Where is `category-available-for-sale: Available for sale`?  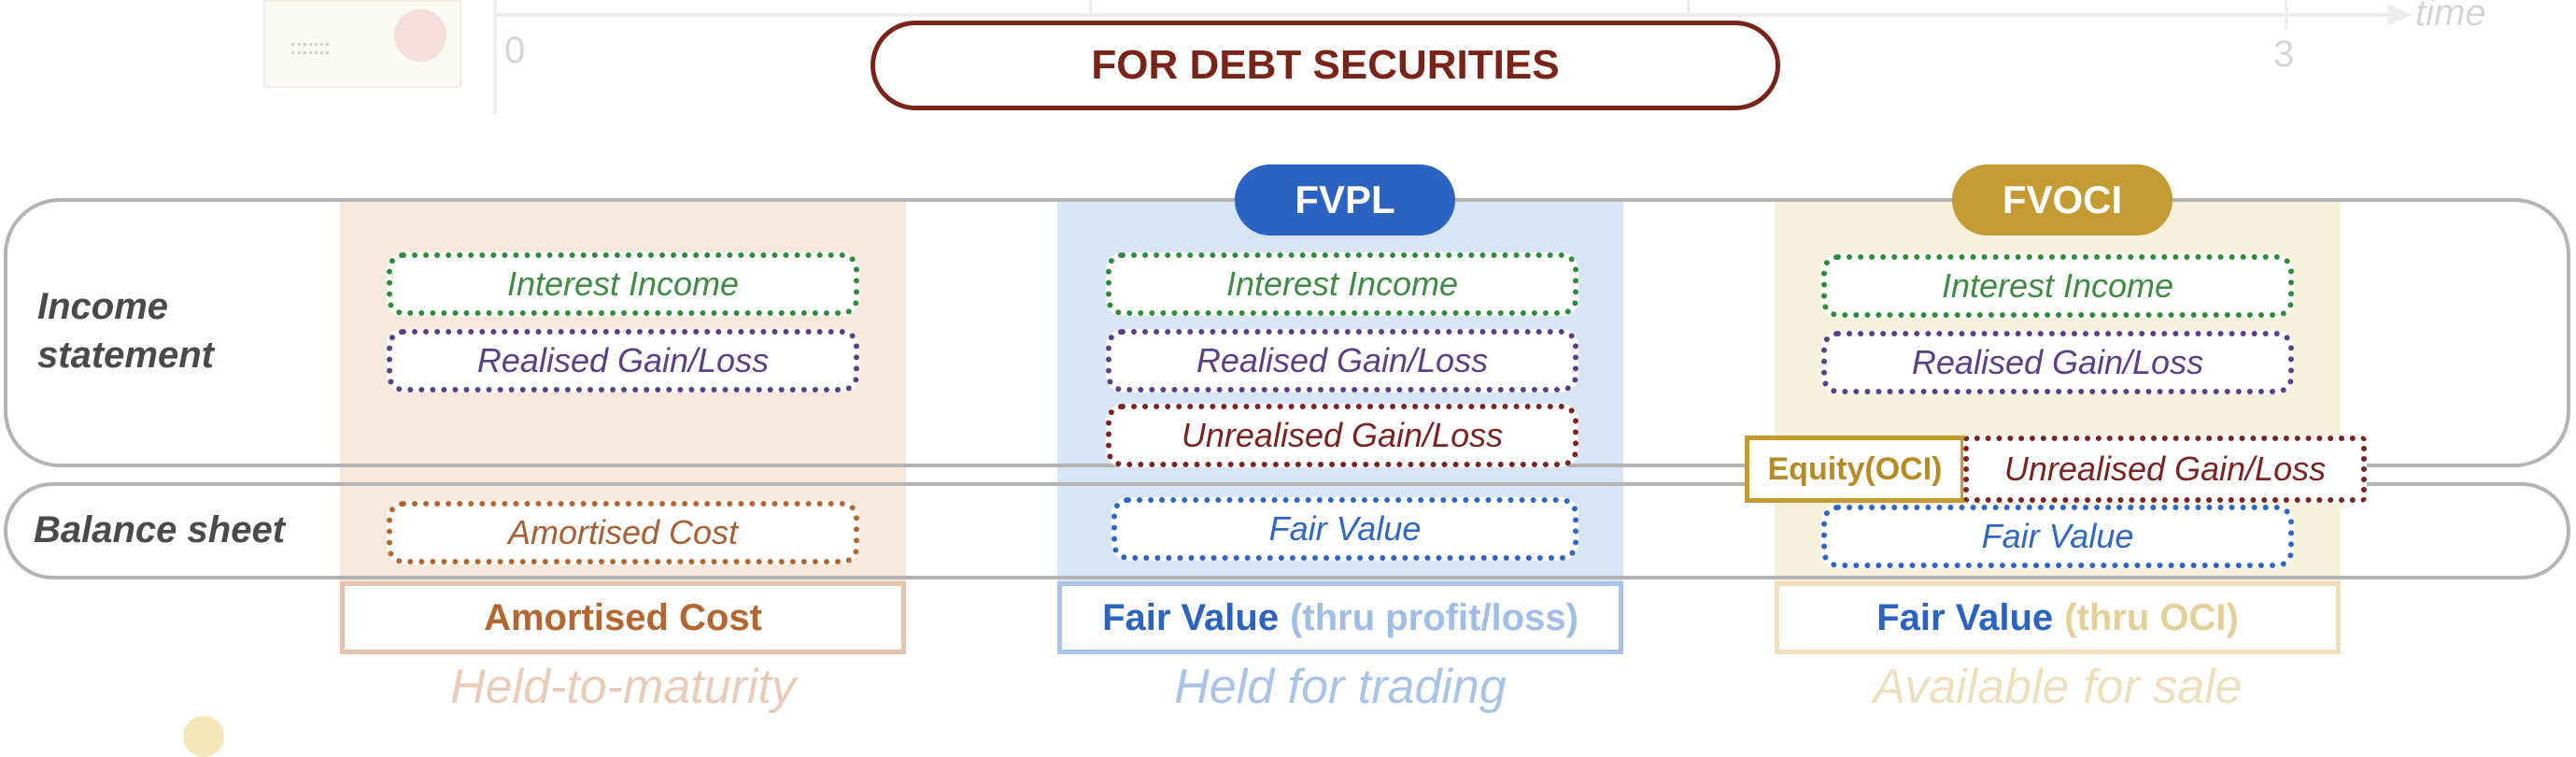
category-available-for-sale: Available for sale is located at coordinates (2058, 687).